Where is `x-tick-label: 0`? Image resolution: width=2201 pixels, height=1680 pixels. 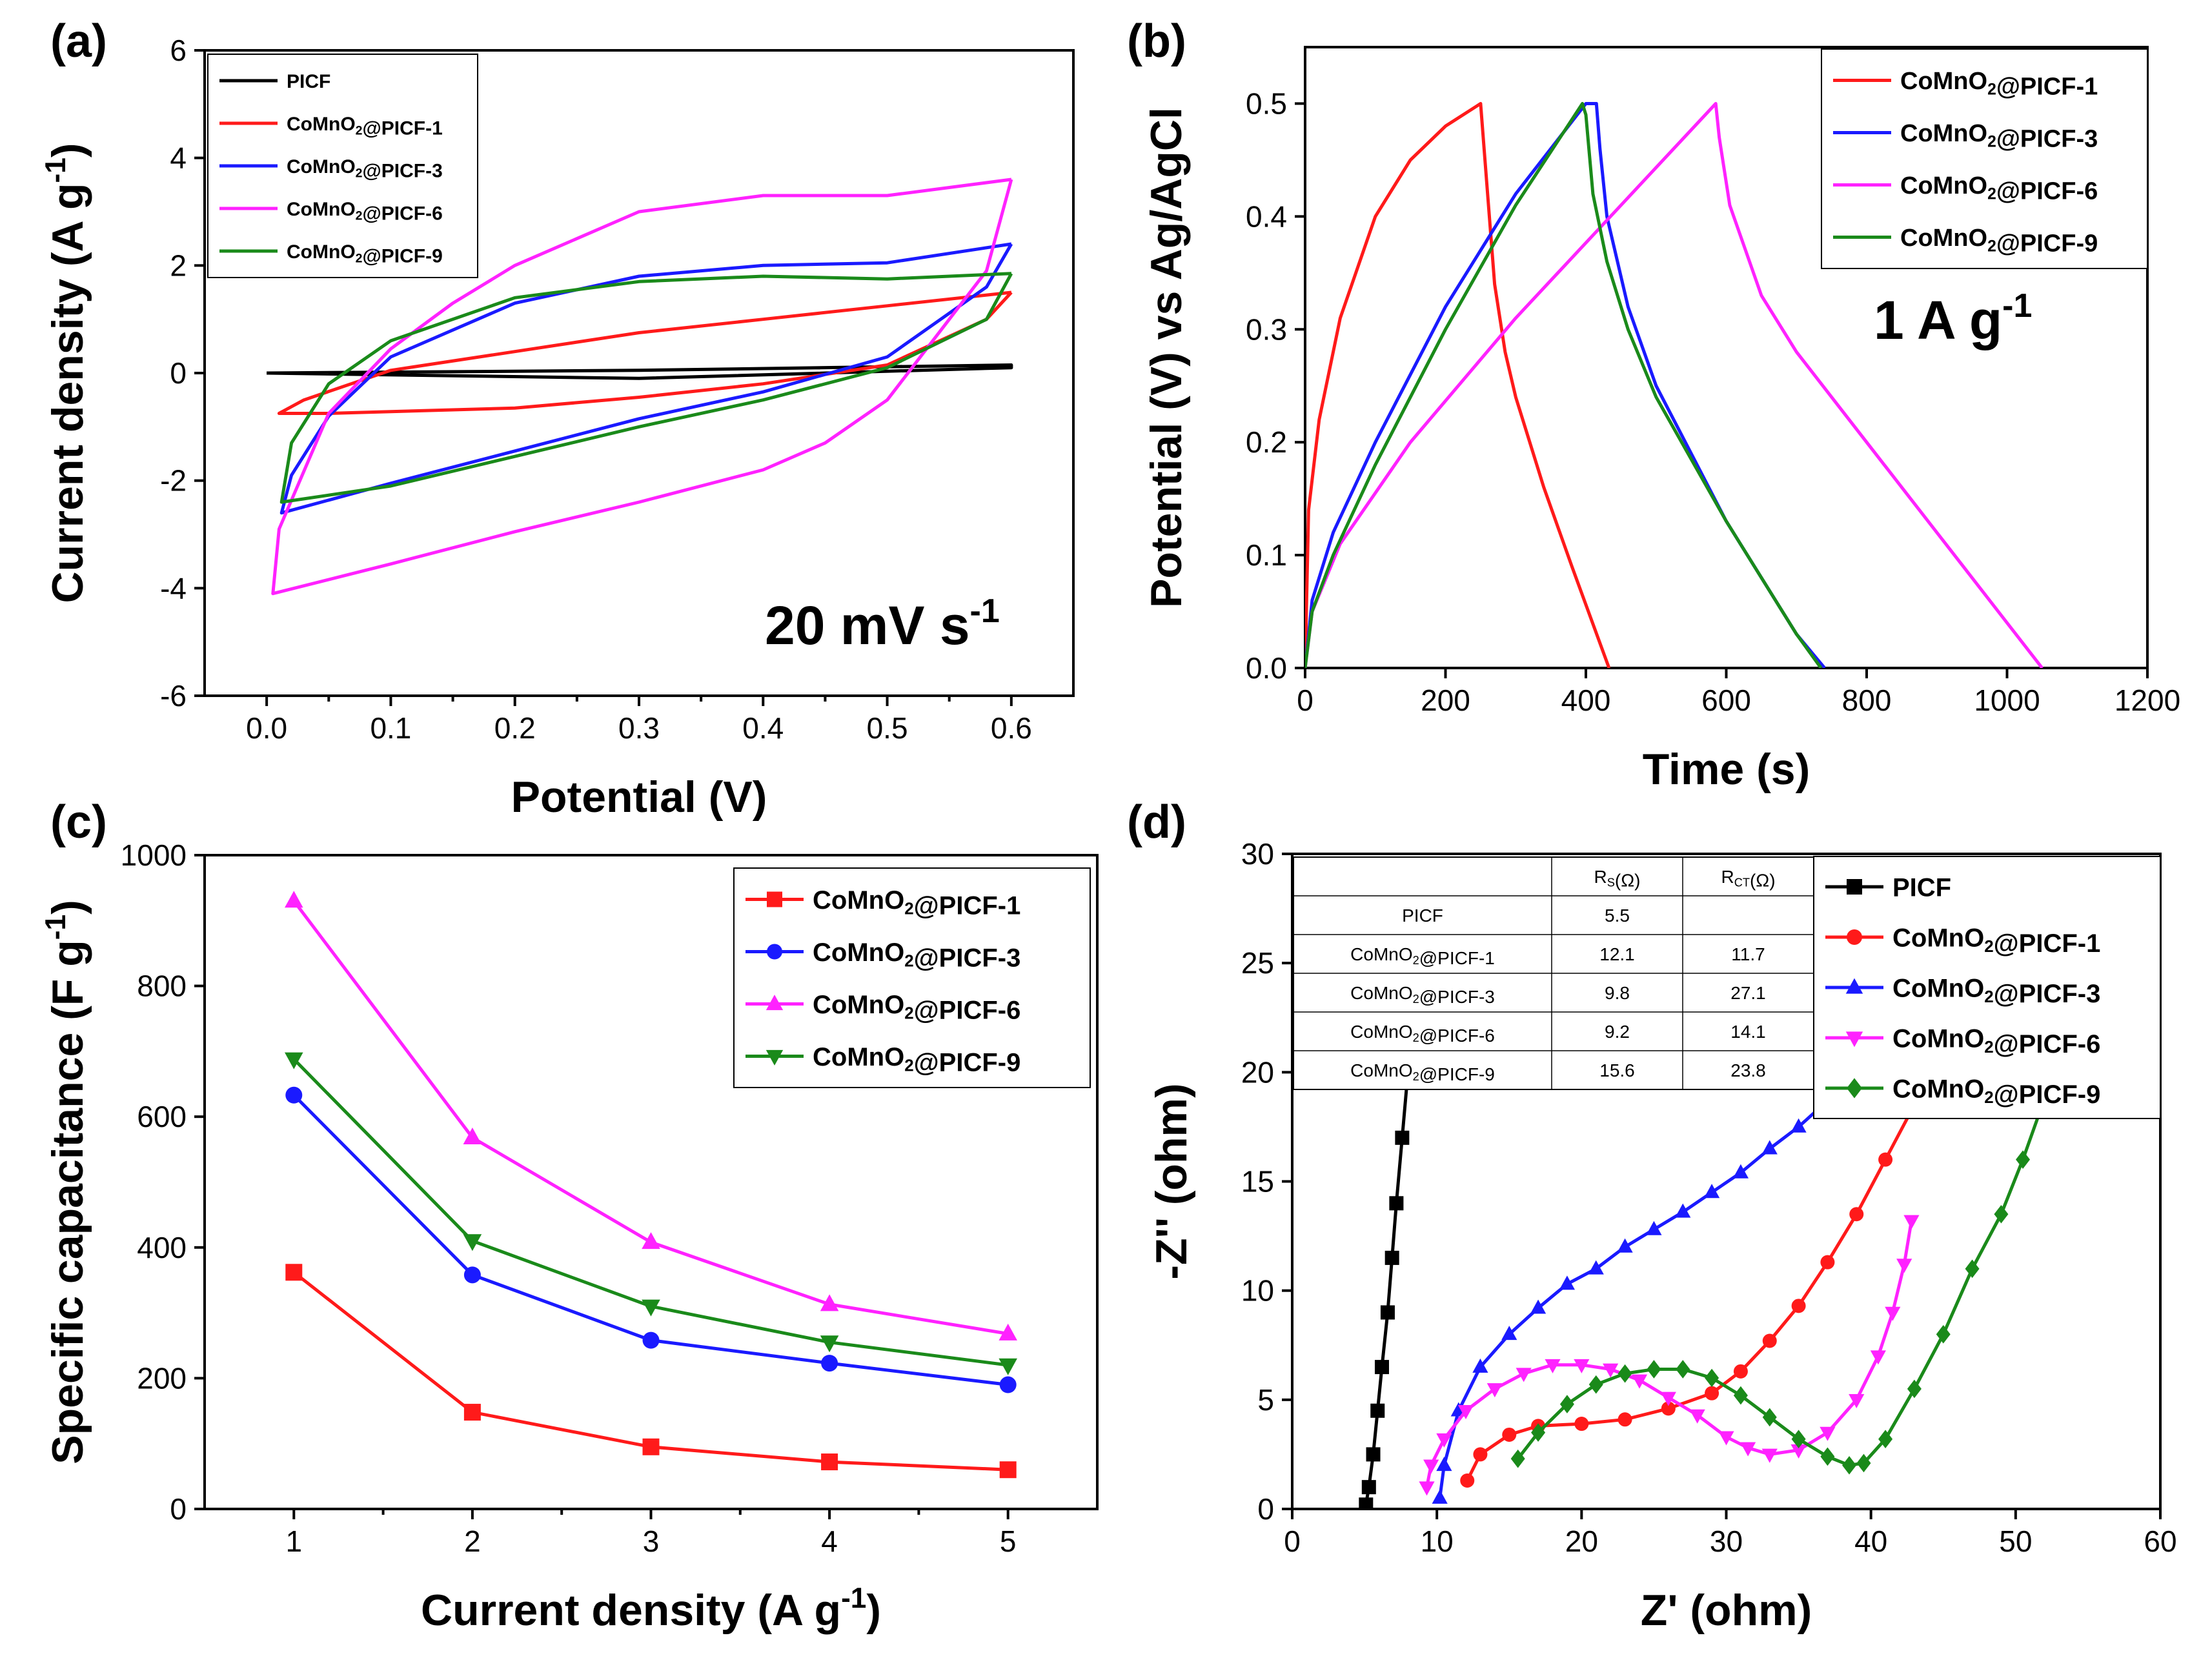 x-tick-label: 0 is located at coordinates (1305, 700).